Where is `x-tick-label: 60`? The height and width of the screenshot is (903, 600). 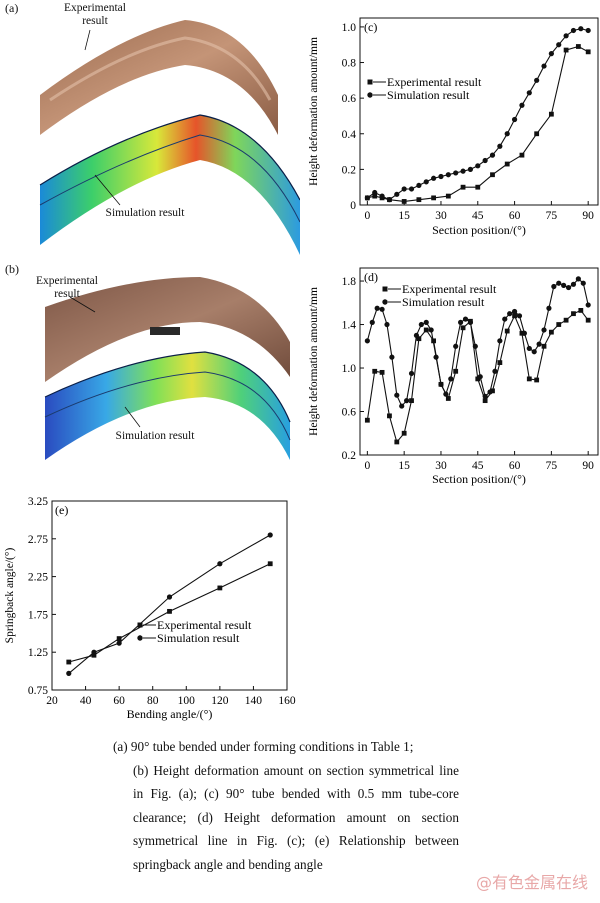 x-tick-label: 60 is located at coordinates (515, 216).